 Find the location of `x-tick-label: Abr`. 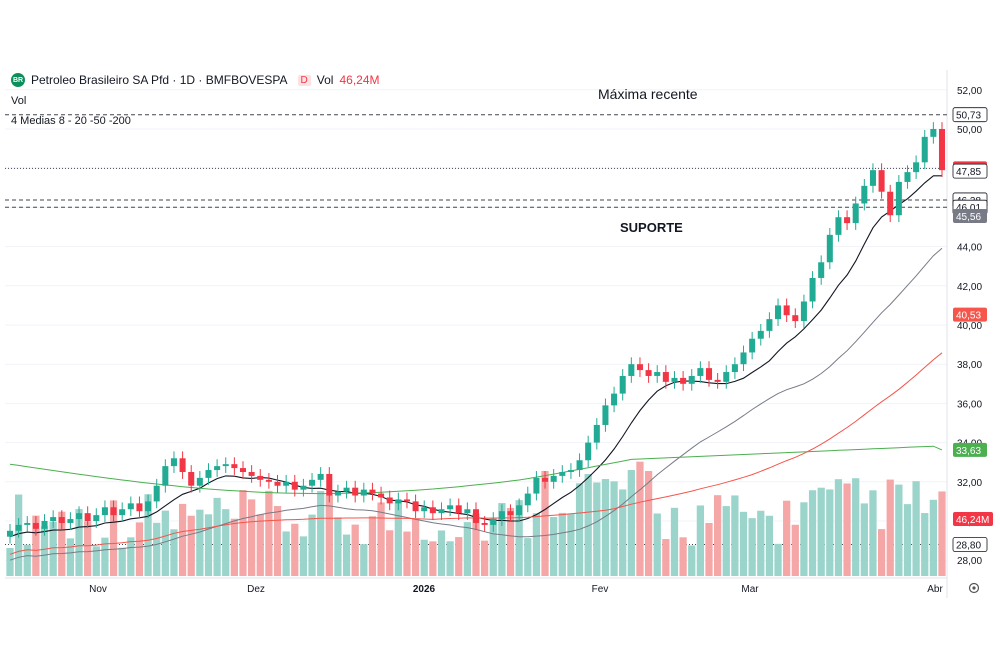

x-tick-label: Abr is located at coordinates (935, 589).